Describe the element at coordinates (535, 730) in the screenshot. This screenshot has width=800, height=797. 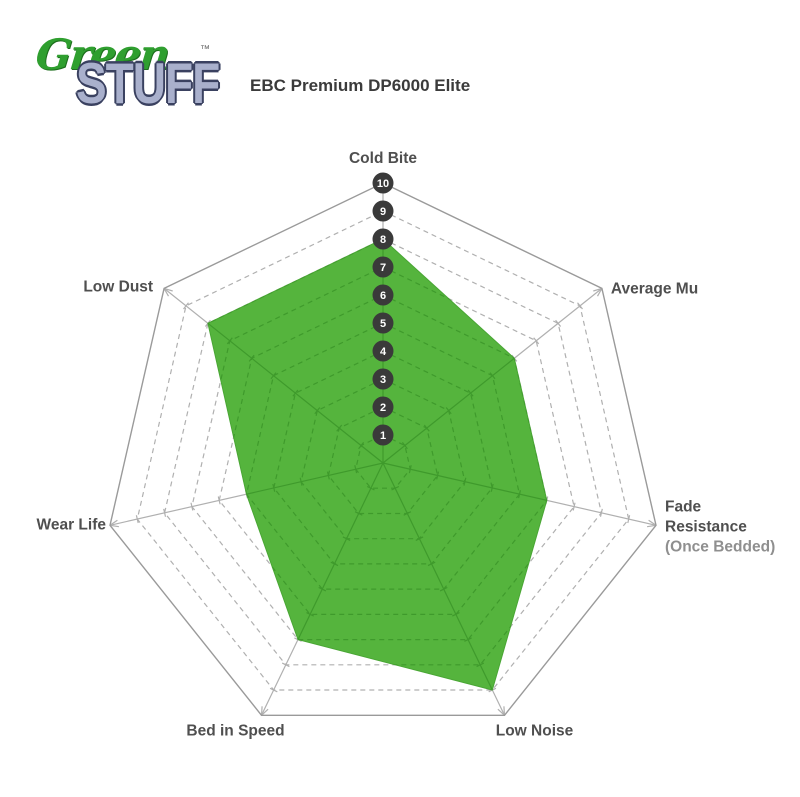
I see `axis-label: Low Noise` at that location.